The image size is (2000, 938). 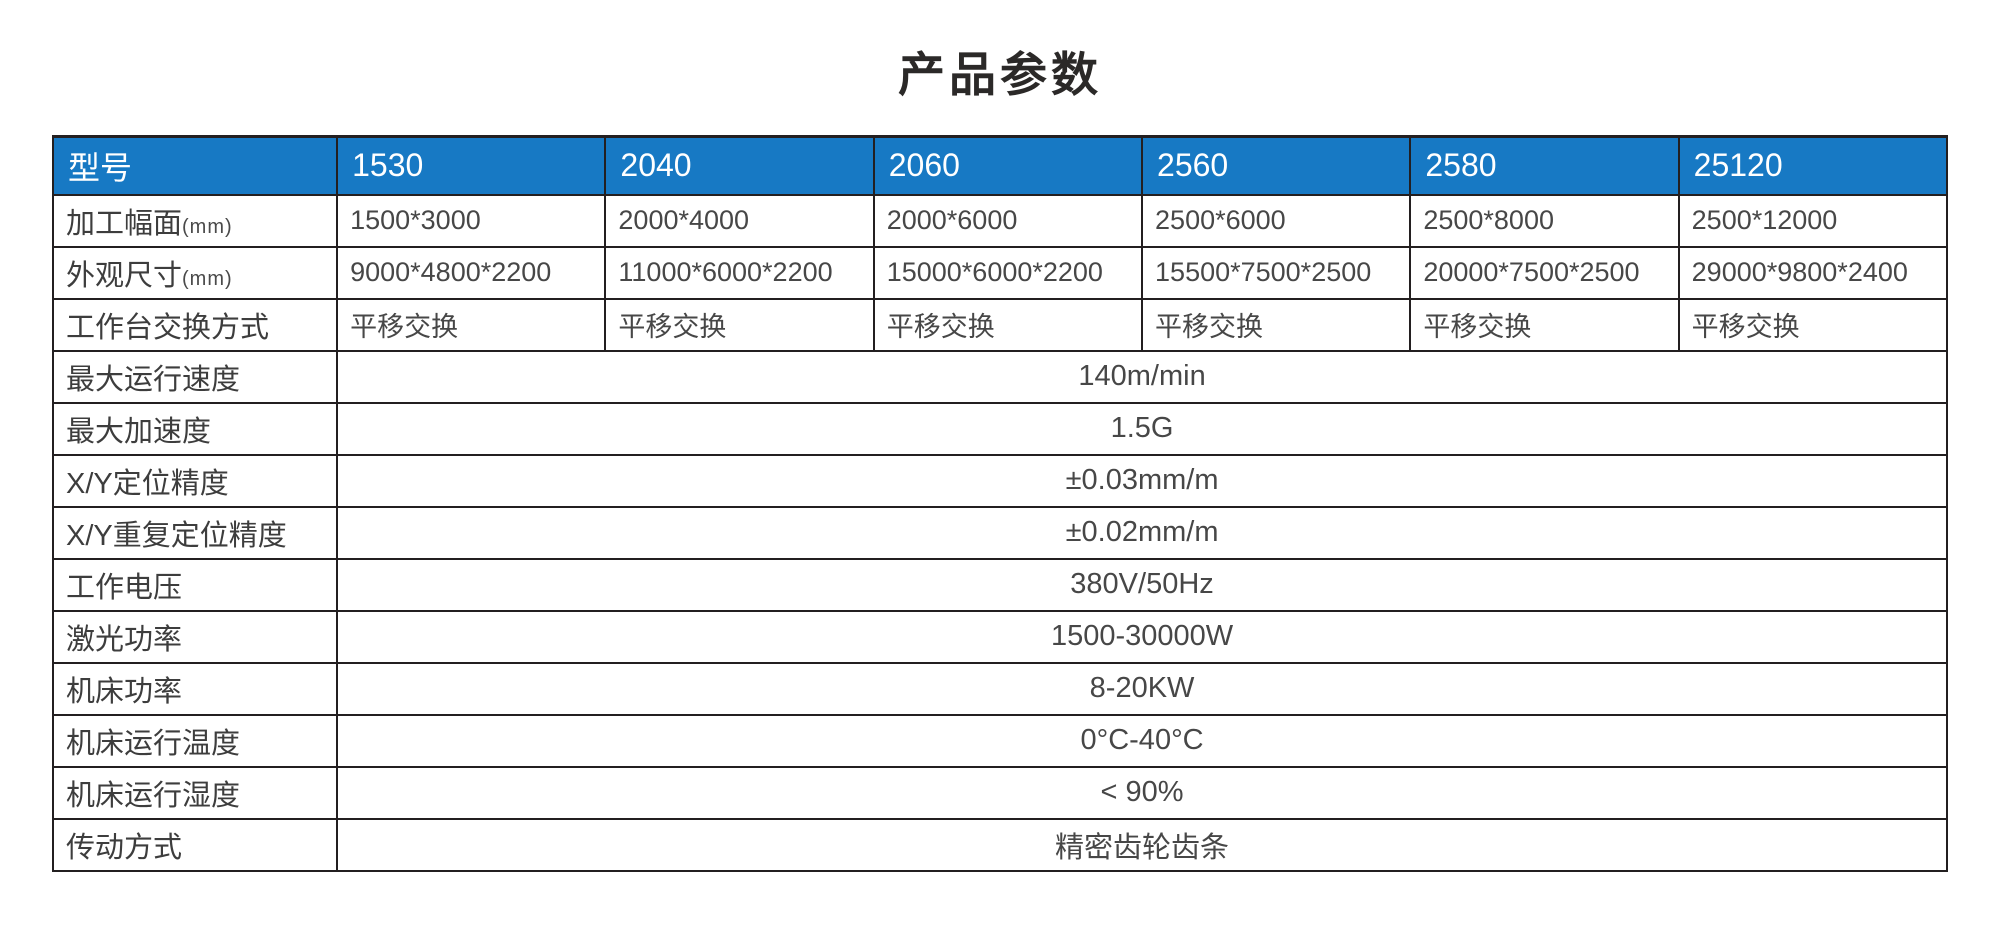 I want to click on table-row-machine-power: 机床功率 8-20KW, so click(x=999, y=688).